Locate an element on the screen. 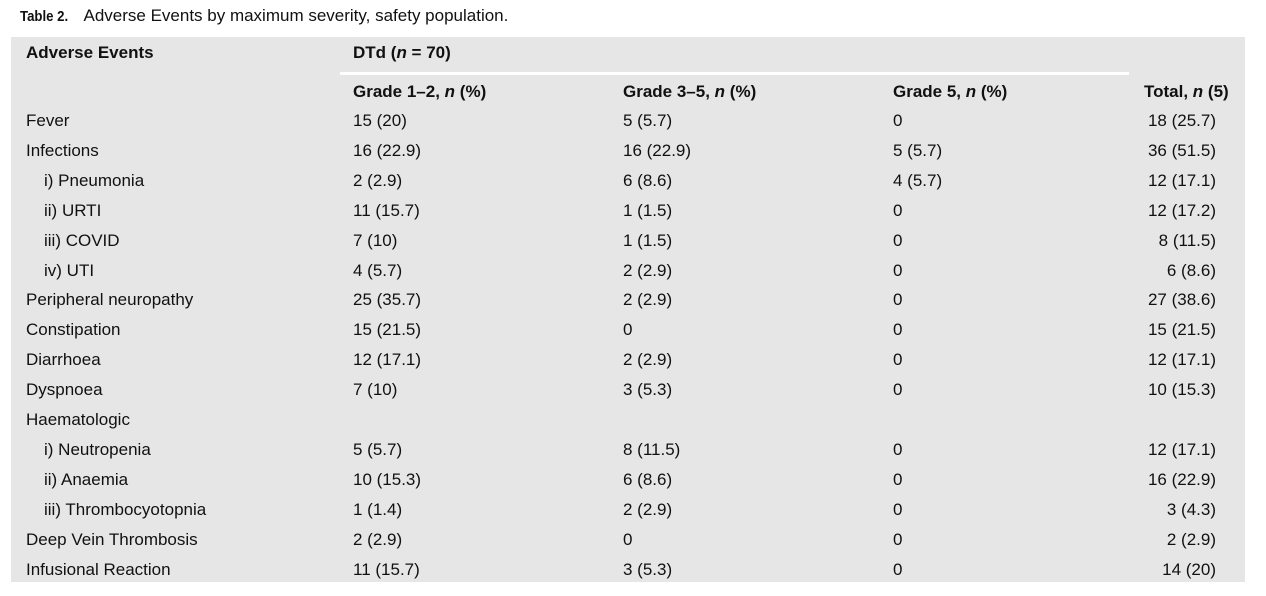 This screenshot has height=596, width=1266. row-total: 36 (51.5) is located at coordinates (1181, 150).